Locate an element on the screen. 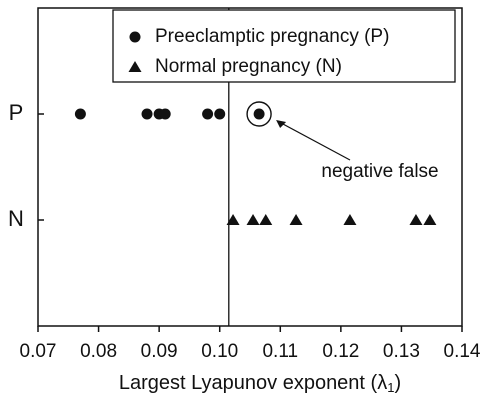 This screenshot has width=493, height=403. highlight-ring is located at coordinates (259, 114).